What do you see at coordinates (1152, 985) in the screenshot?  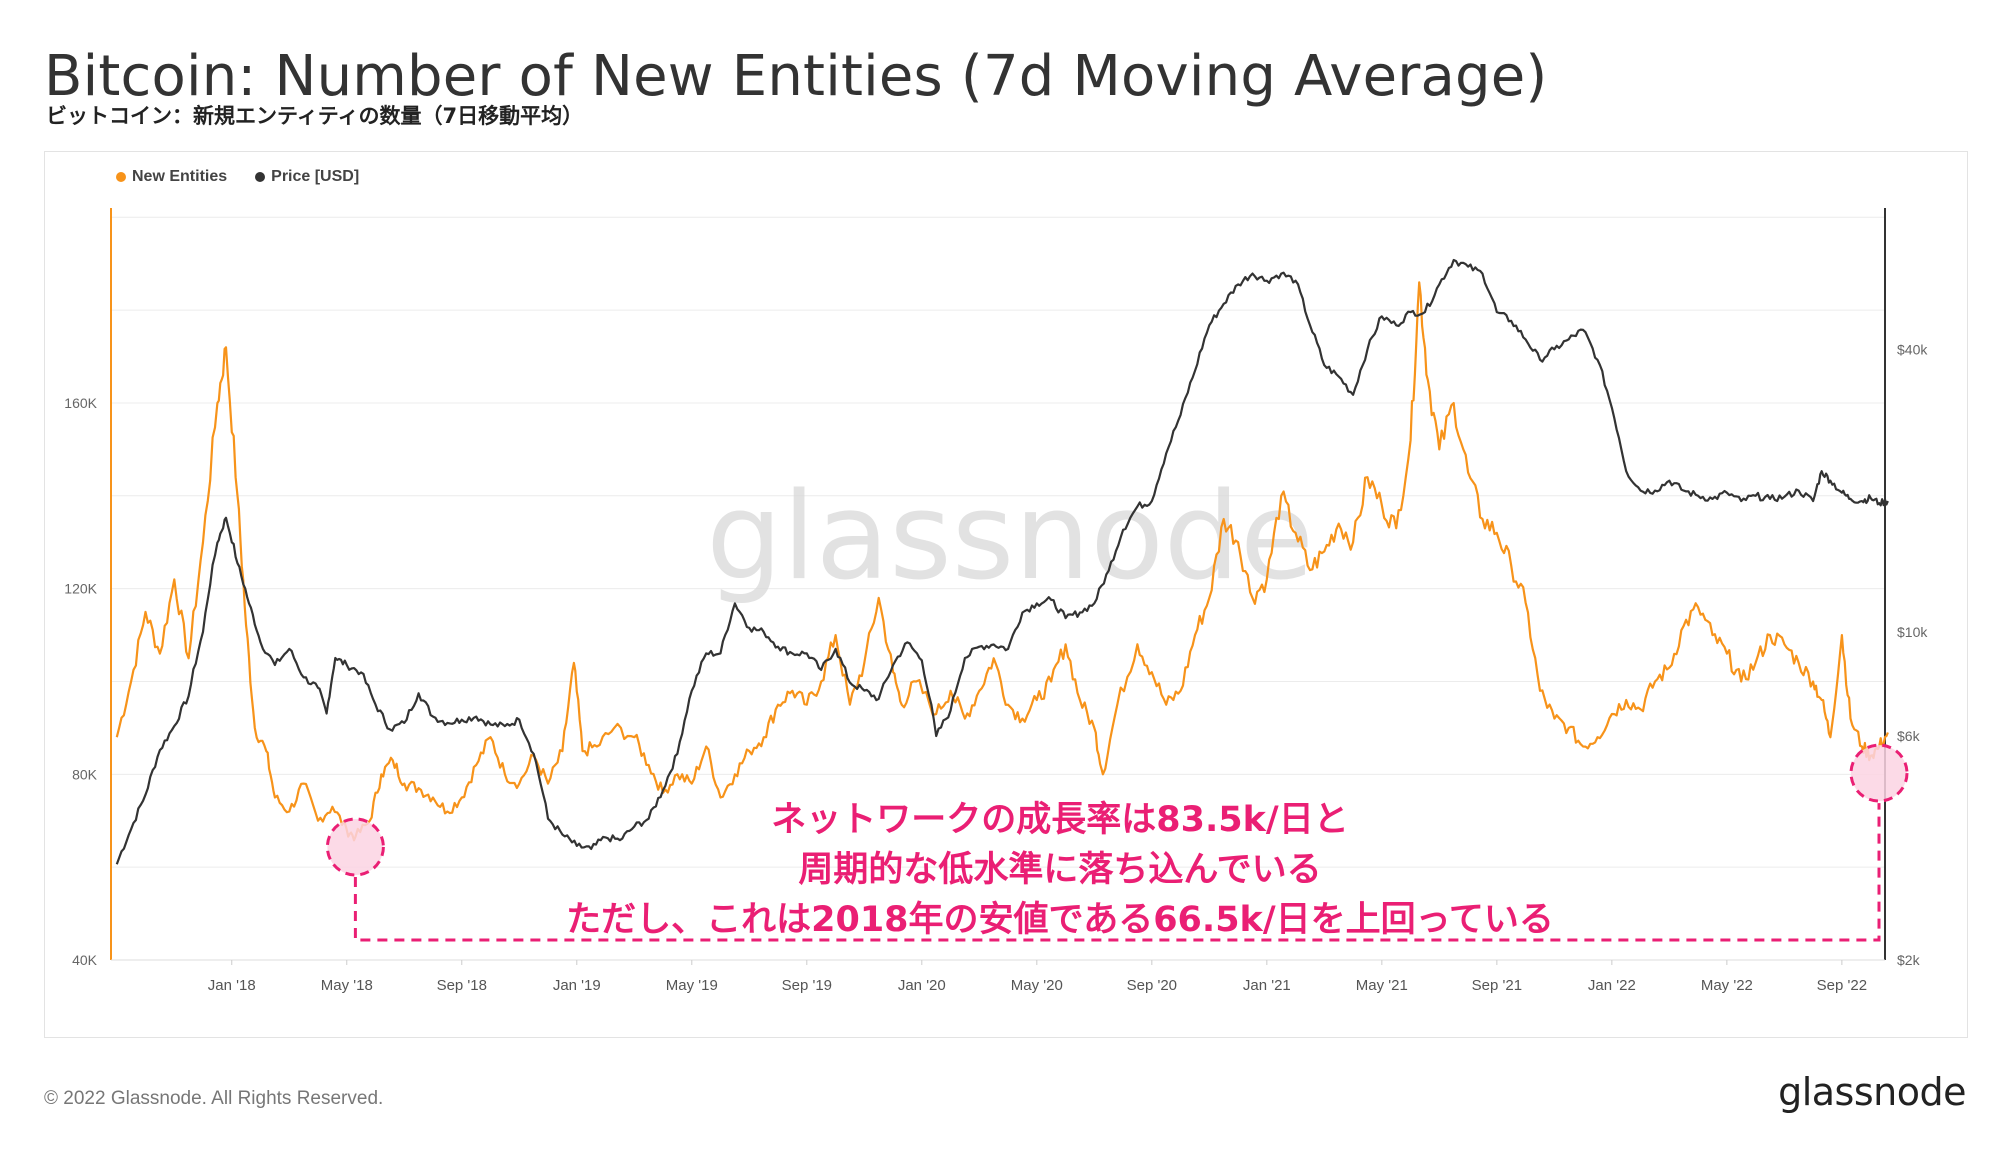 I see `x-tick-label: Sep '20` at bounding box center [1152, 985].